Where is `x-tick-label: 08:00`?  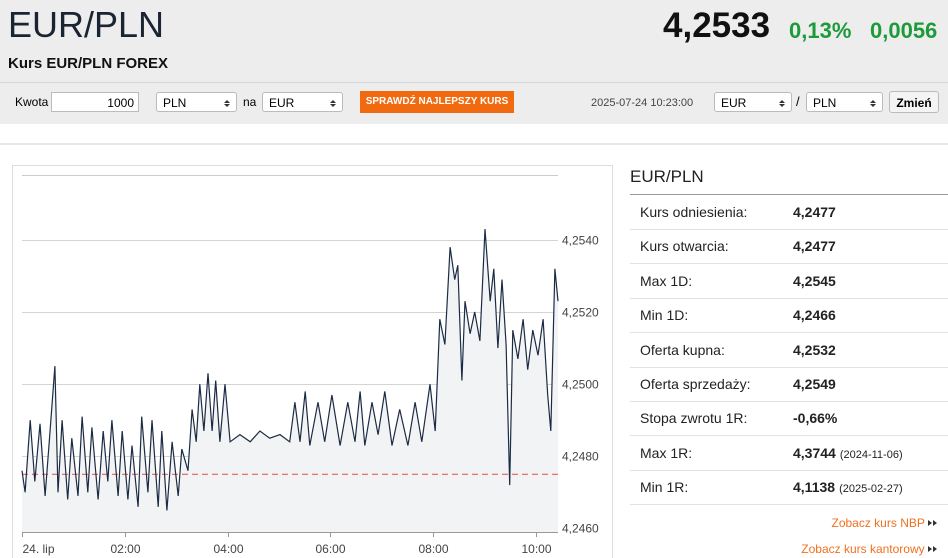 x-tick-label: 08:00 is located at coordinates (433, 549).